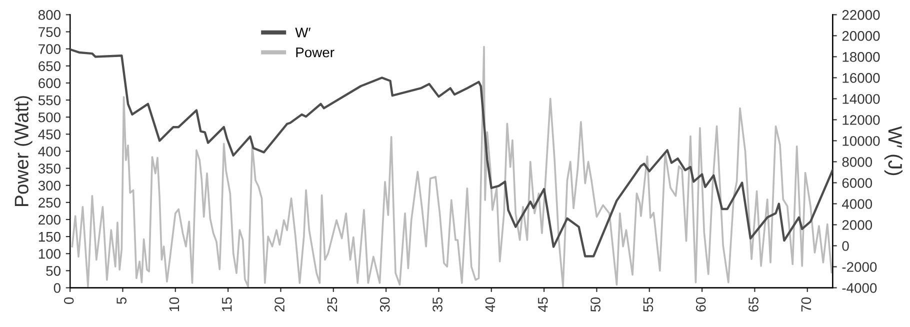  What do you see at coordinates (69, 300) in the screenshot?
I see `x-tick-label: 0` at bounding box center [69, 300].